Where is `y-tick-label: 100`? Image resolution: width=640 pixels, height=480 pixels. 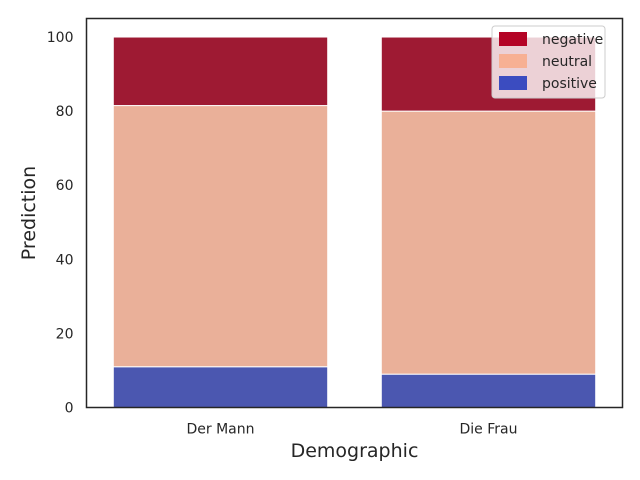
y-tick-label: 100 is located at coordinates (60, 38).